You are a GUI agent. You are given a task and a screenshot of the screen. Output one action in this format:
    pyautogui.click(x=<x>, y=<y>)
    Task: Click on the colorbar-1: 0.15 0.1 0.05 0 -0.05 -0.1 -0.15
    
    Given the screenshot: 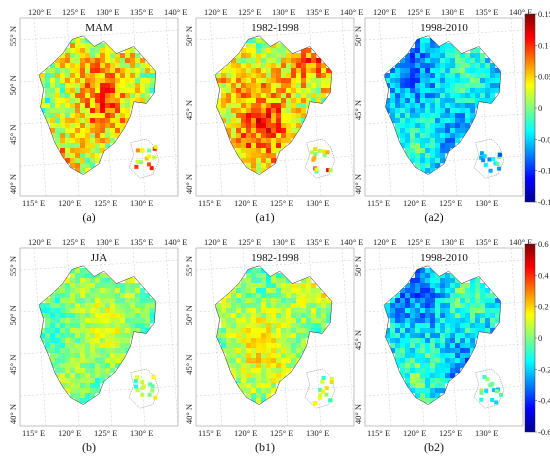 What is the action you would take?
    pyautogui.click(x=537, y=108)
    